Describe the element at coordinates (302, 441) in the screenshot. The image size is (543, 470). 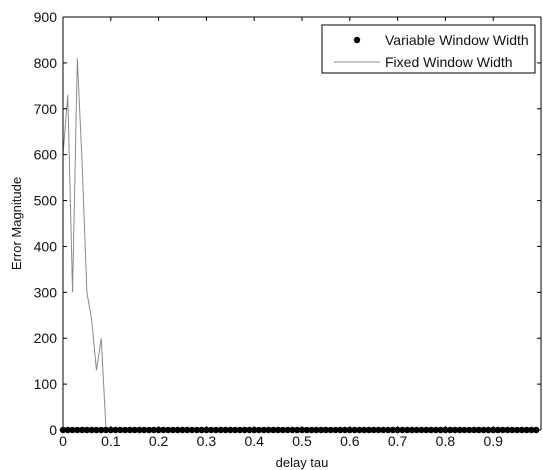
I see `x-tick-label: 0.5` at that location.